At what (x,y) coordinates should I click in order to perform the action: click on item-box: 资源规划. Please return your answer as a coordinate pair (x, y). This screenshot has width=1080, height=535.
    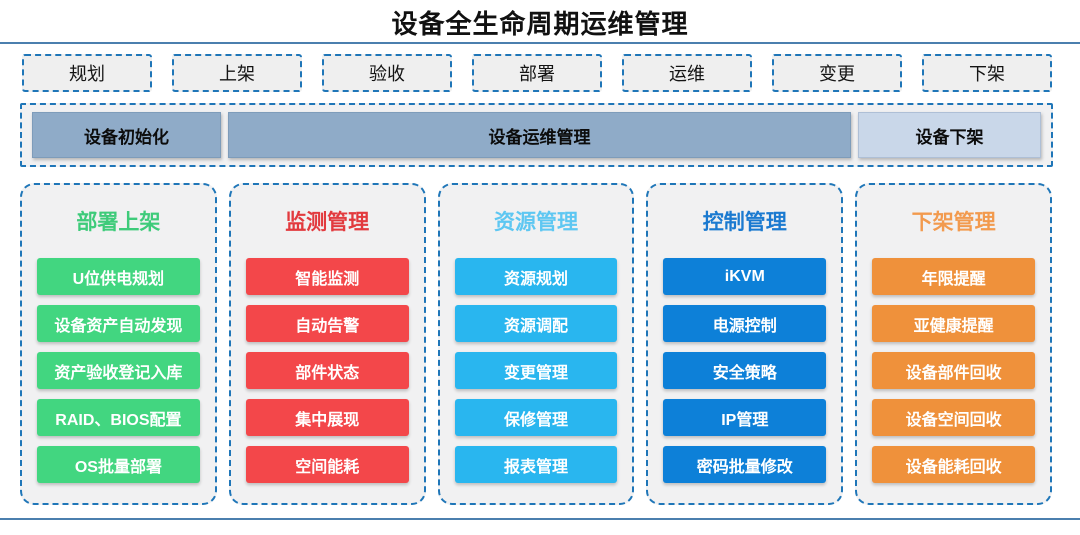
    Looking at the image, I should click on (536, 276).